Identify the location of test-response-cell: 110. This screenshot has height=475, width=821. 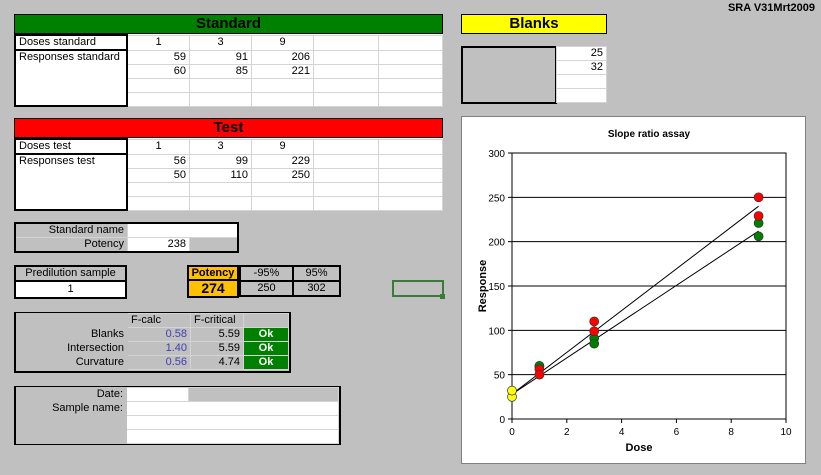
(220, 175).